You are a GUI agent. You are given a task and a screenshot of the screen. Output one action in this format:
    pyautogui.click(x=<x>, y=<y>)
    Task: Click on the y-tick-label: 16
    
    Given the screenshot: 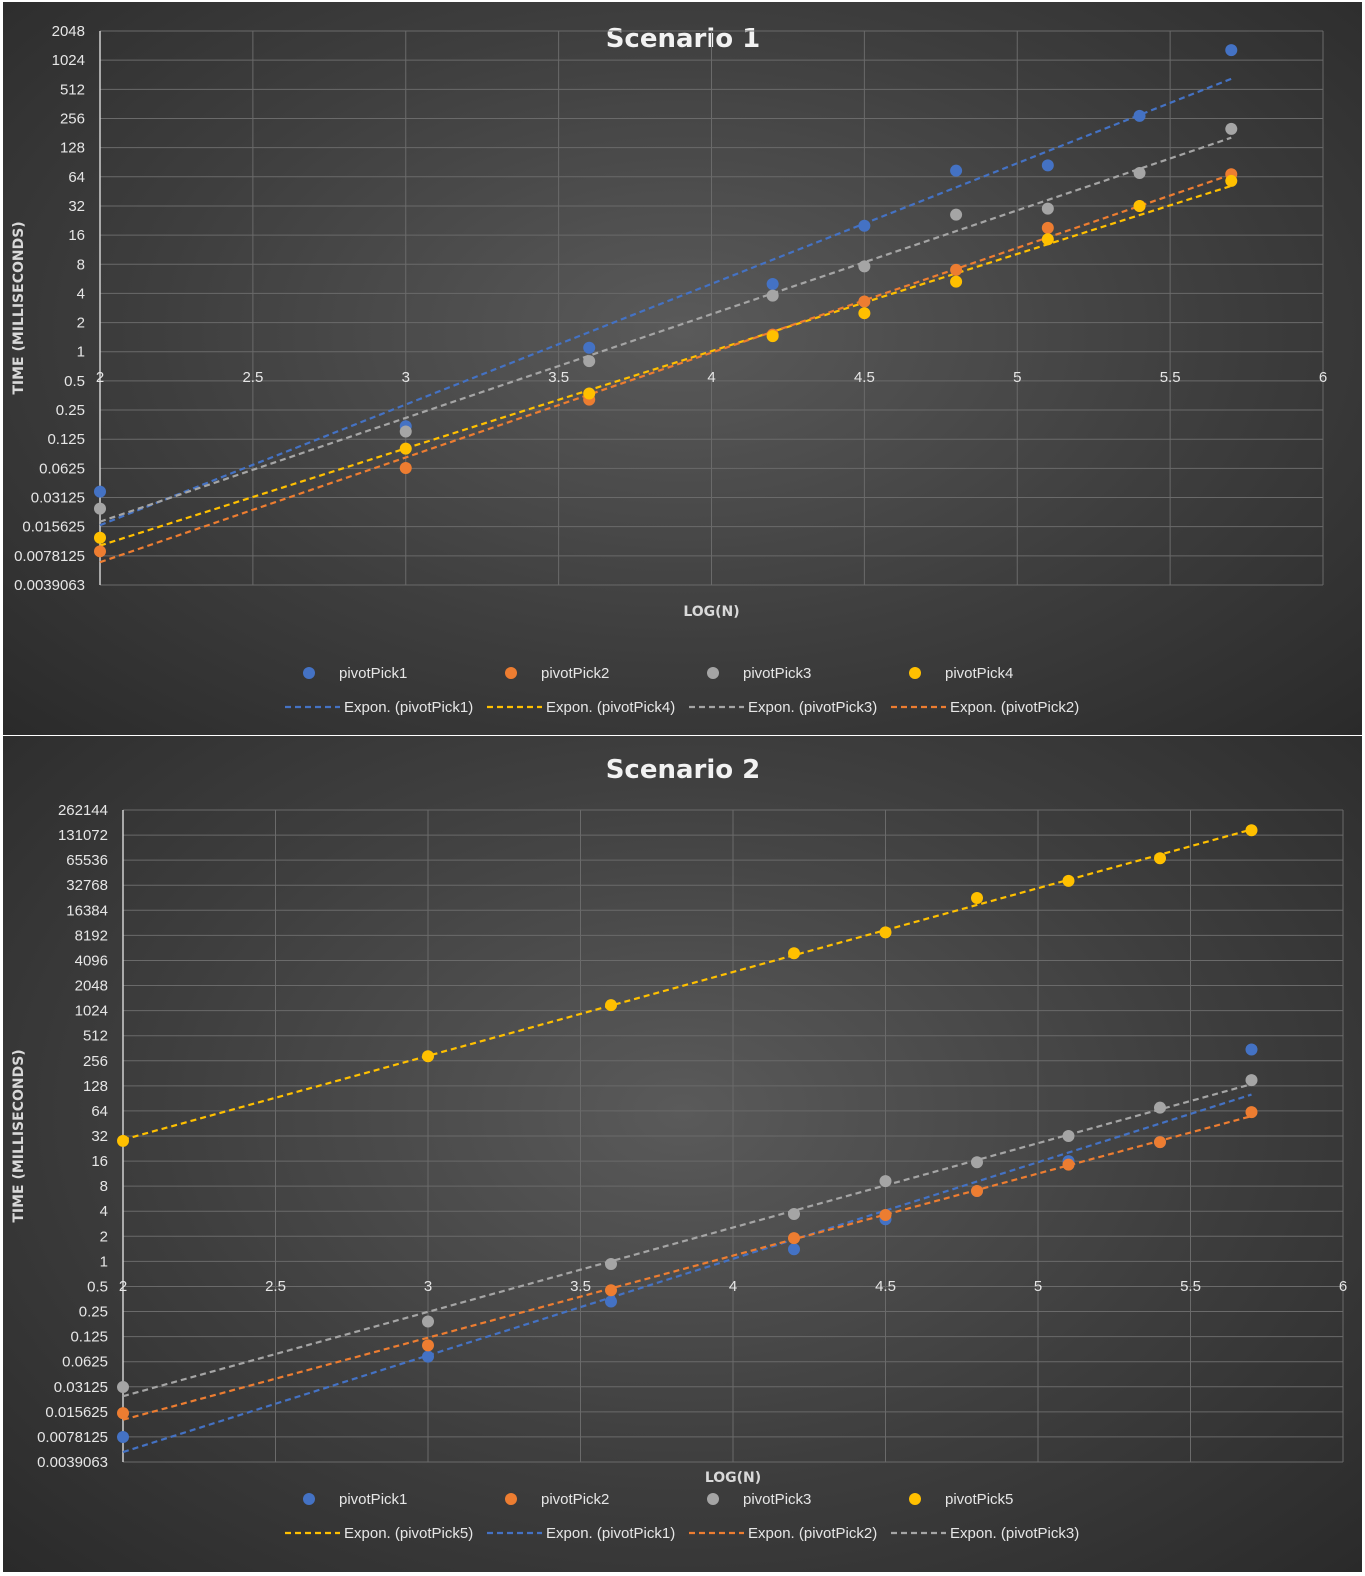 What is the action you would take?
    pyautogui.click(x=99, y=1161)
    